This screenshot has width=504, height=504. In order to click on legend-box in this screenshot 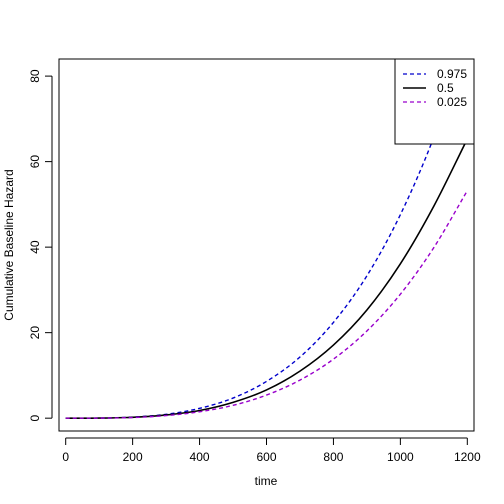, I will do `click(434, 101)`.